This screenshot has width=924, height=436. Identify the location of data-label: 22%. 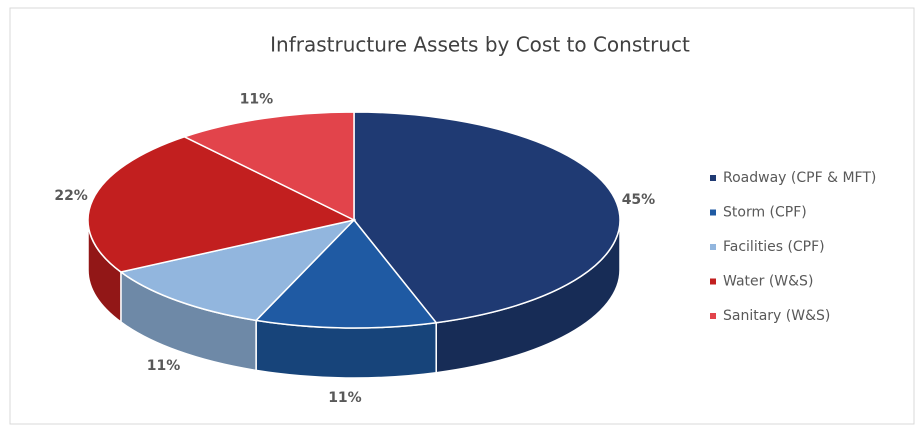
(71, 196).